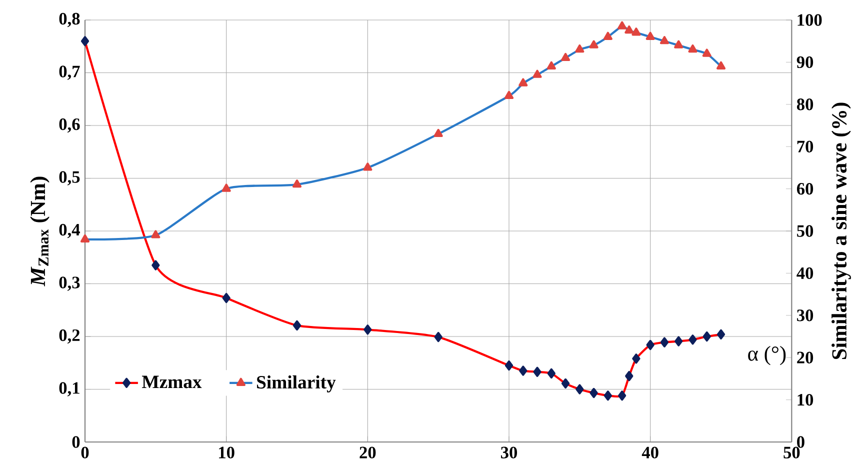 Image resolution: width=858 pixels, height=476 pixels. Describe the element at coordinates (85, 452) in the screenshot. I see `x-tick-label: 0` at that location.